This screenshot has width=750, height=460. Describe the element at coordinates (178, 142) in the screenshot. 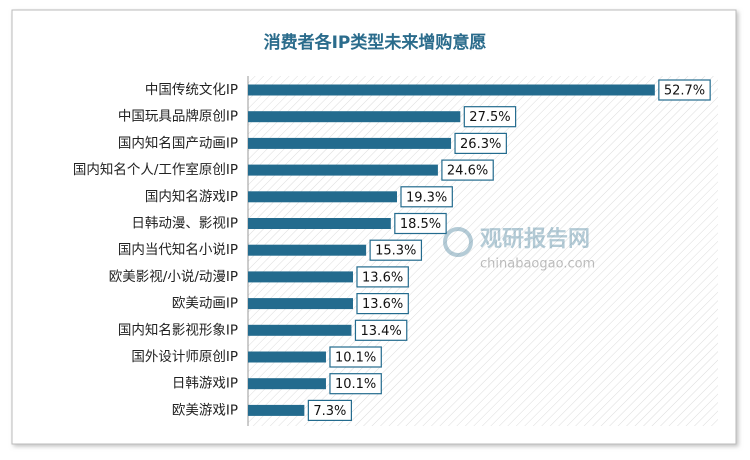

I see `category-label: 国内知名国产动画IP` at that location.